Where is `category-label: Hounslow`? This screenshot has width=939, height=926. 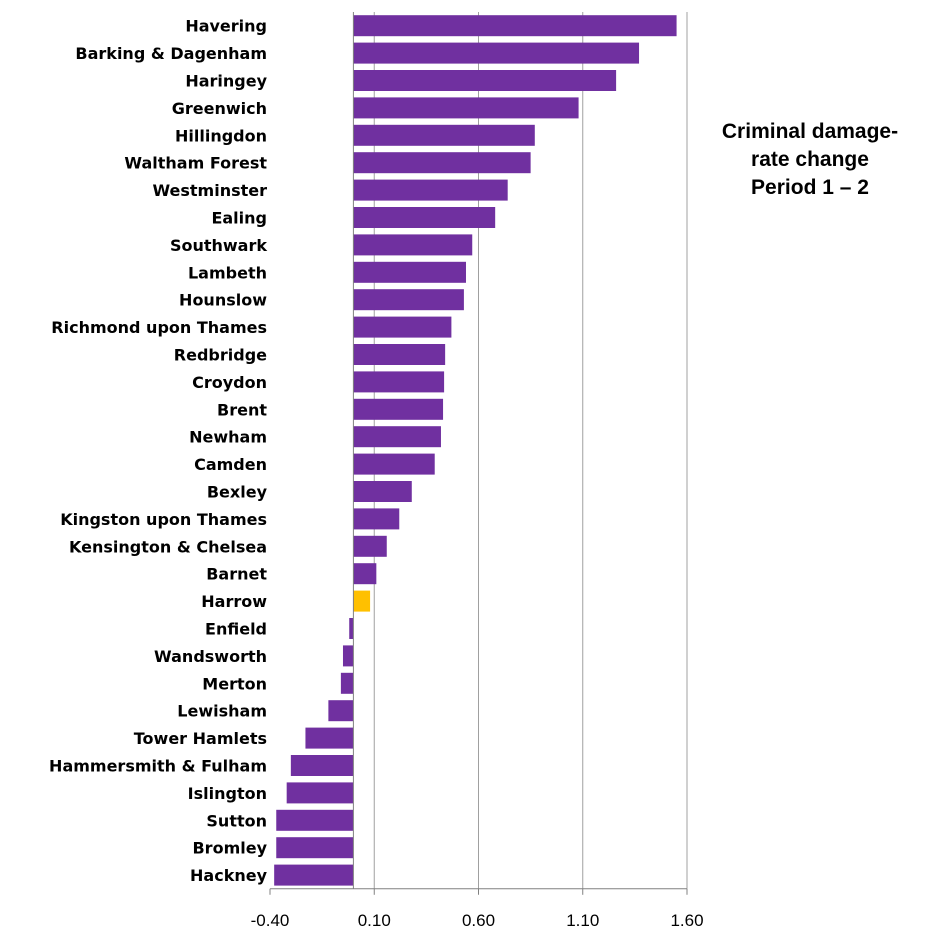 category-label: Hounslow is located at coordinates (223, 300).